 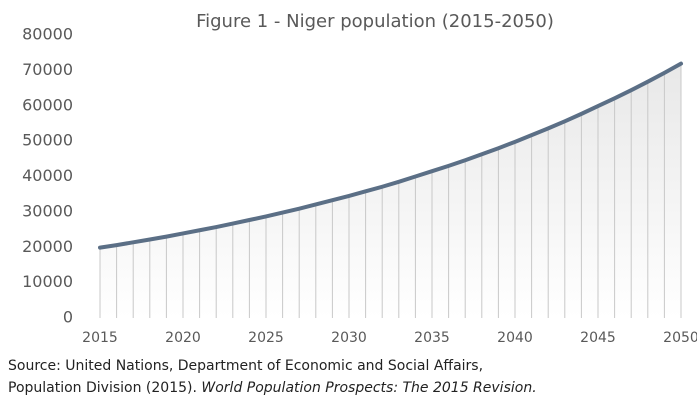 What do you see at coordinates (598, 338) in the screenshot?
I see `x-tick-label: 2045` at bounding box center [598, 338].